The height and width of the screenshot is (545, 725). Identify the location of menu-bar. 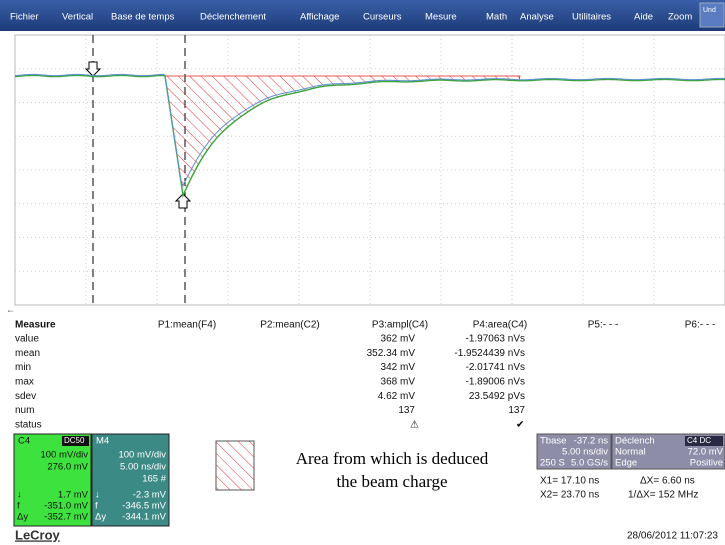
(362, 15).